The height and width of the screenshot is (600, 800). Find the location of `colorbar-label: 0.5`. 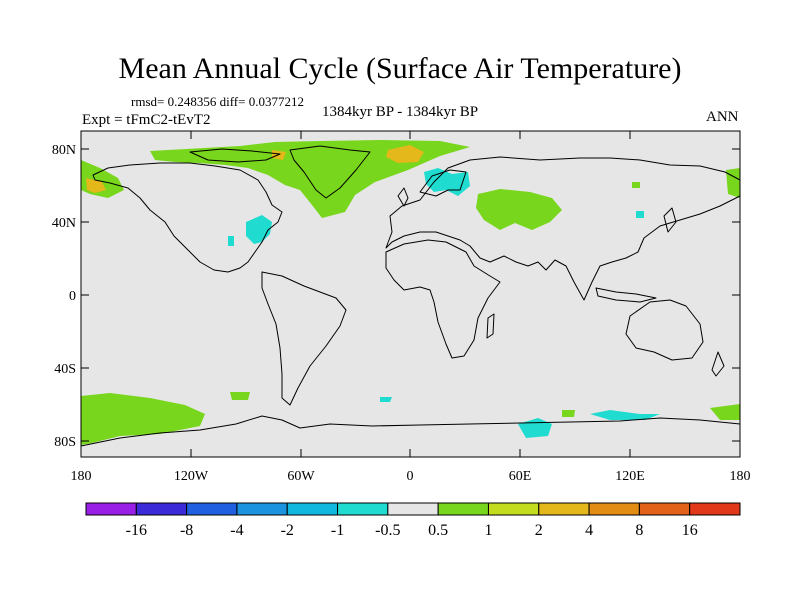

colorbar-label: 0.5 is located at coordinates (438, 530).